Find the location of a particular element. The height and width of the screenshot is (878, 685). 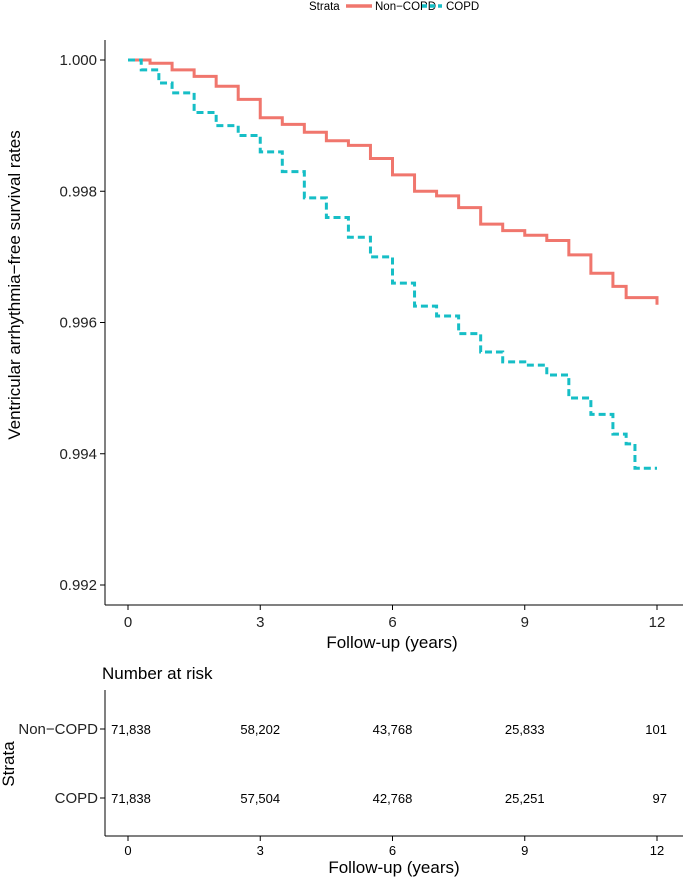

x-tick-label: 12 is located at coordinates (657, 622).